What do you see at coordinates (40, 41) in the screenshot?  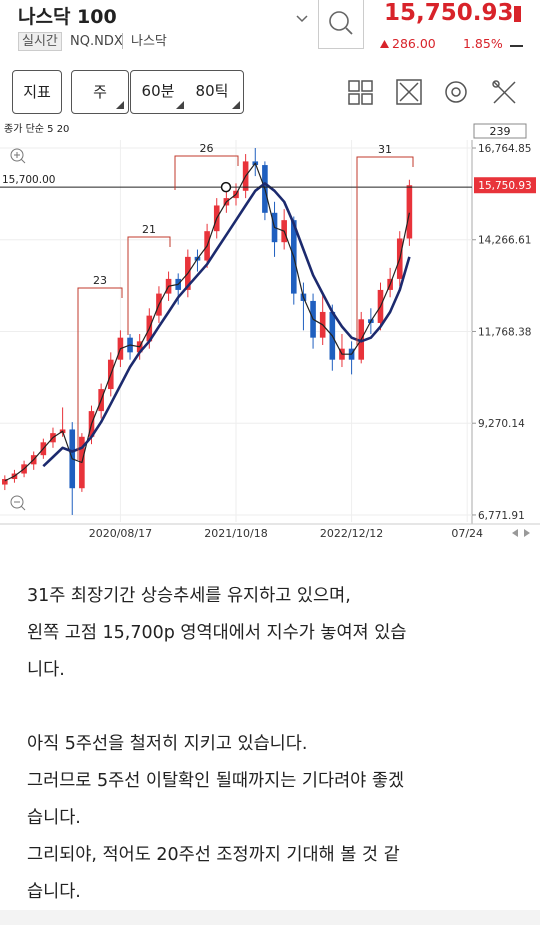 I see `realtime-tag: 실시간` at bounding box center [40, 41].